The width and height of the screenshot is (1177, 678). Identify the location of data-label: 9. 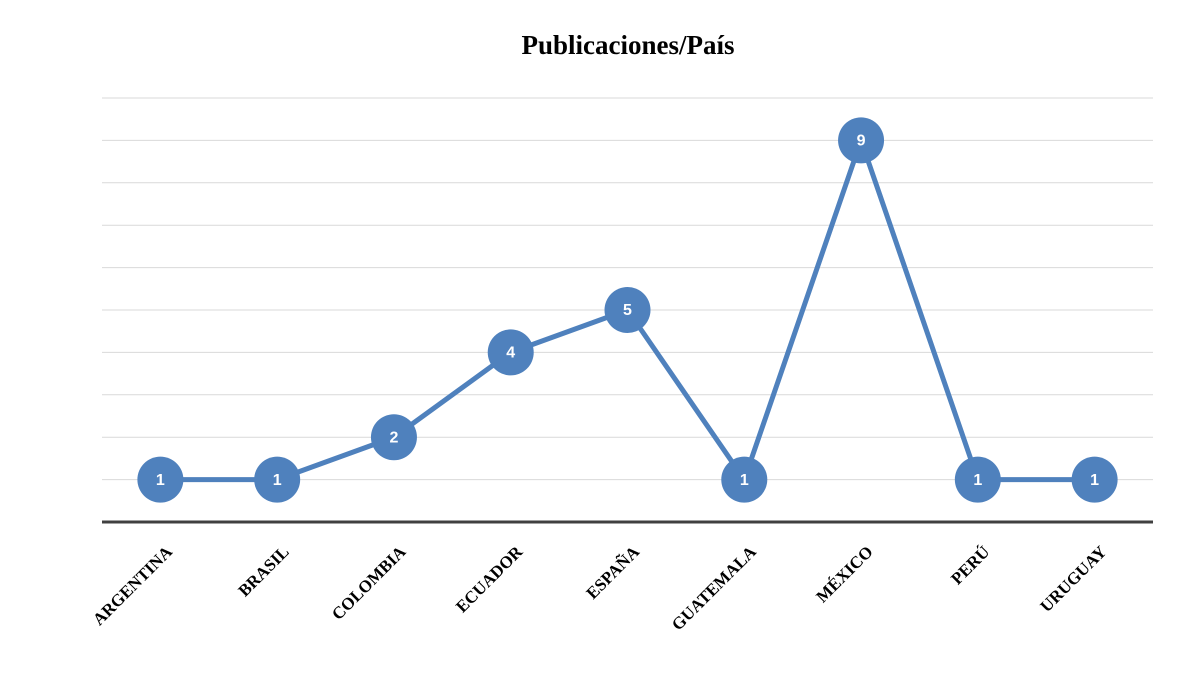
(861, 141).